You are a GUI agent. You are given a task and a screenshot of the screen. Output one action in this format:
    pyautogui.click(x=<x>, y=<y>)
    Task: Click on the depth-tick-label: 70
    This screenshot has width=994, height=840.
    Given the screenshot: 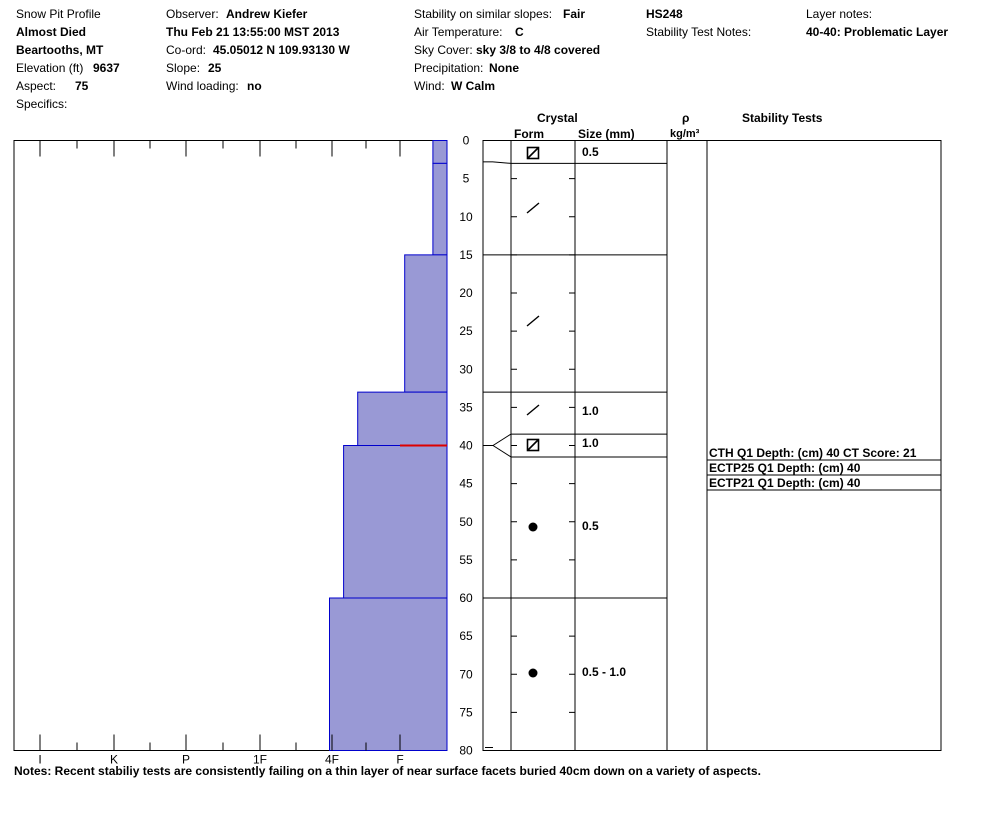 What is the action you would take?
    pyautogui.click(x=466, y=674)
    